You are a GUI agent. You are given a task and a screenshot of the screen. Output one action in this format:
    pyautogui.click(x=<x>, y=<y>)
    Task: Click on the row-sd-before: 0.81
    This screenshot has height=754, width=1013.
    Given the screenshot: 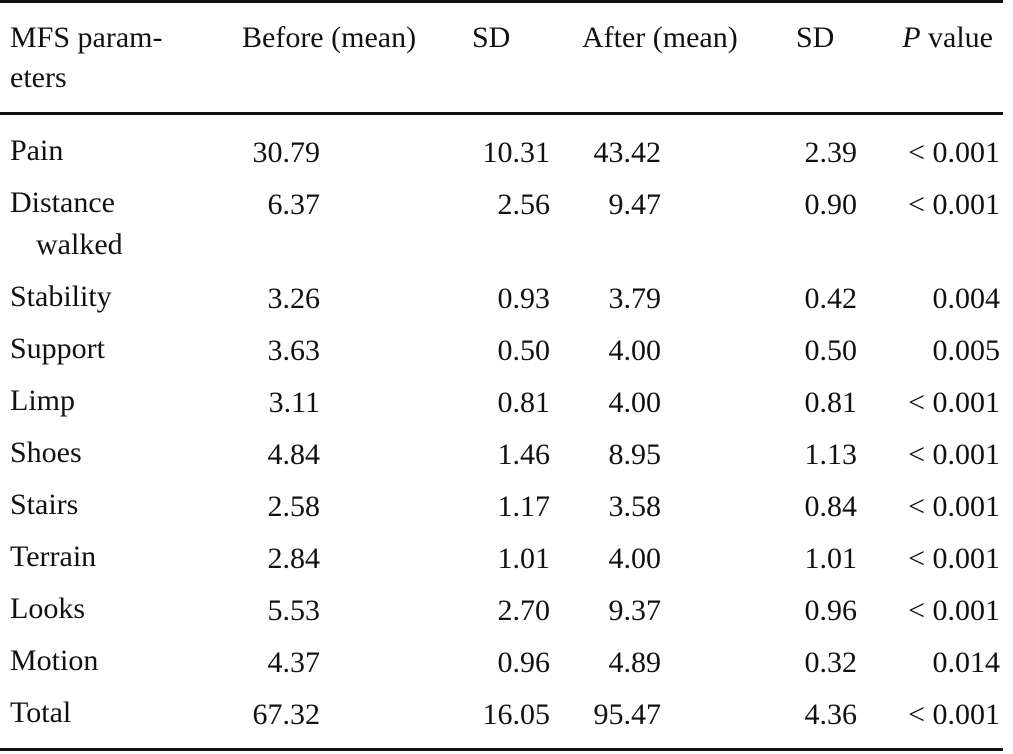 What is the action you would take?
    pyautogui.click(x=524, y=402)
    